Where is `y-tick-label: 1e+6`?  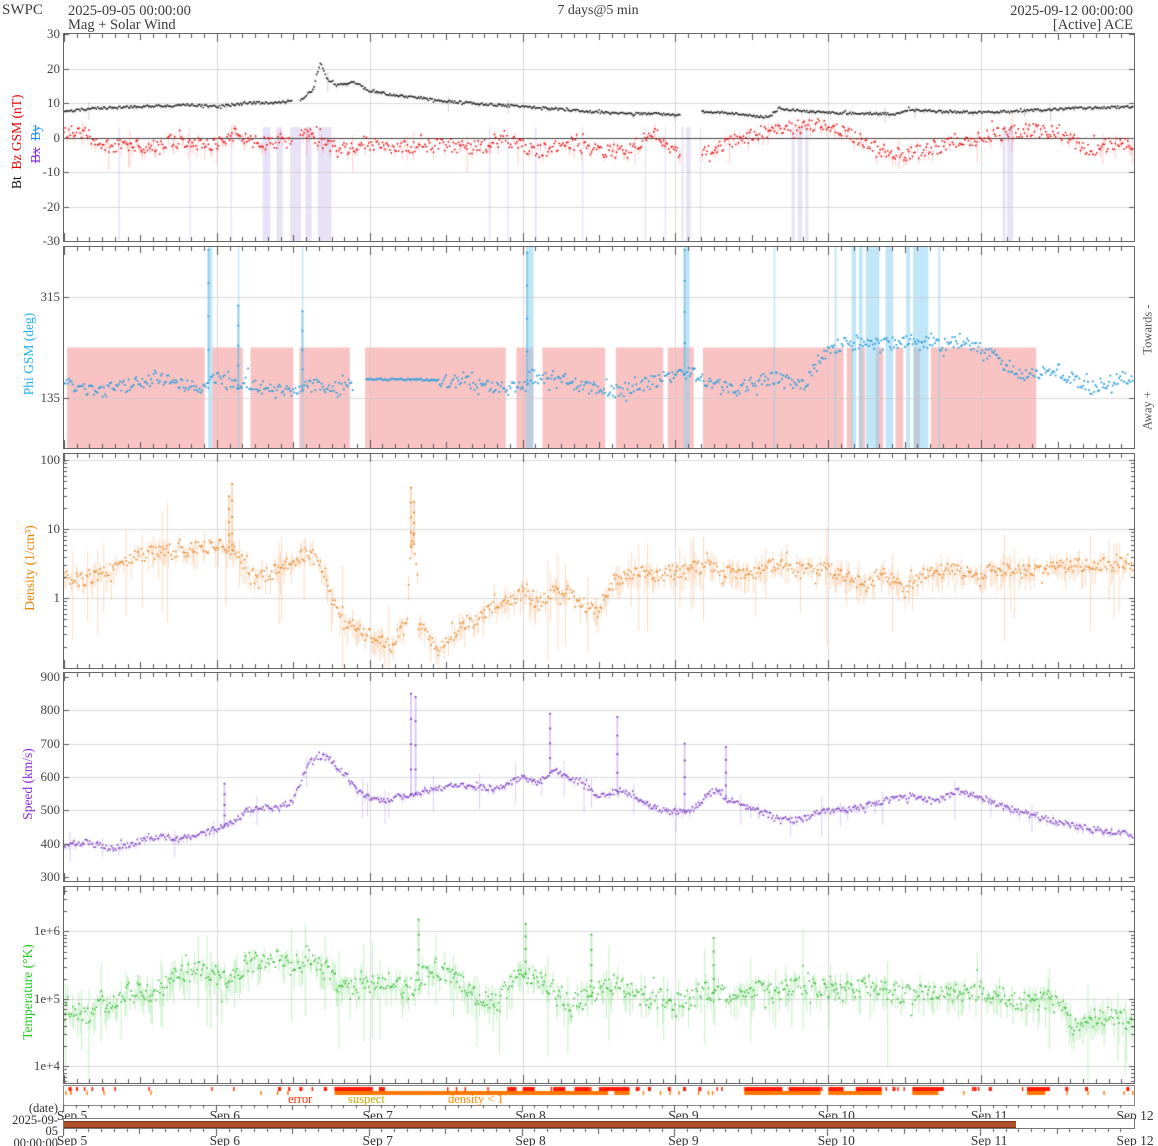
y-tick-label: 1e+6 is located at coordinates (46, 931).